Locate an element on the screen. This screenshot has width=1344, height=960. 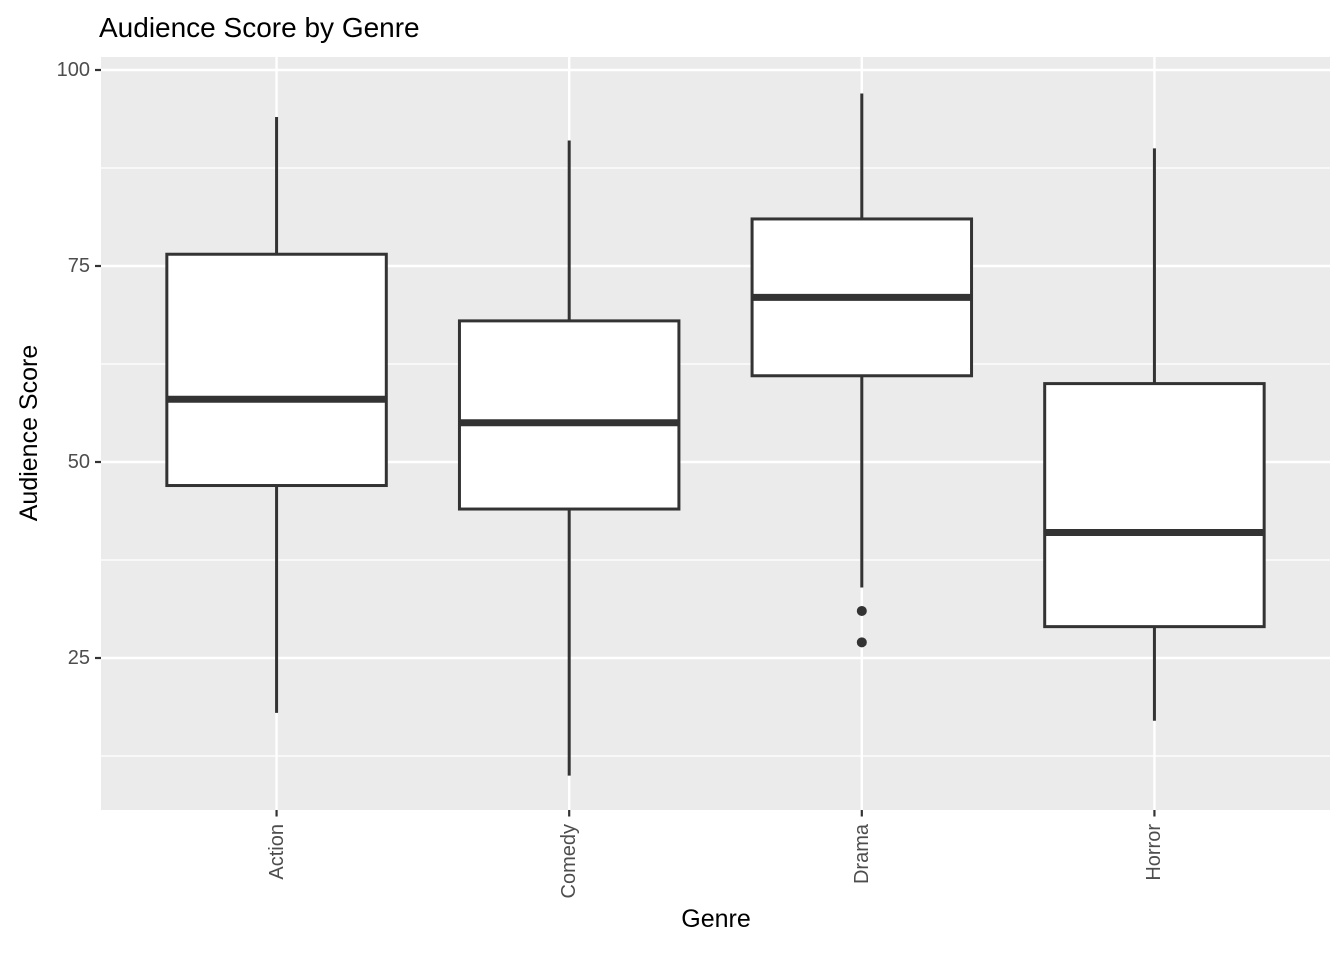
boxplot-horror-box is located at coordinates (1154, 505).